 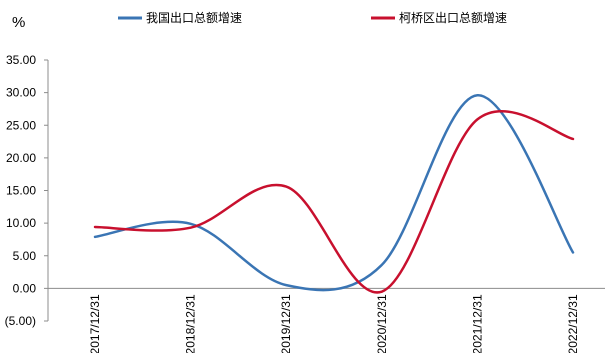 What do you see at coordinates (573, 323) in the screenshot?
I see `x-tick-label: 2022/12/31` at bounding box center [573, 323].